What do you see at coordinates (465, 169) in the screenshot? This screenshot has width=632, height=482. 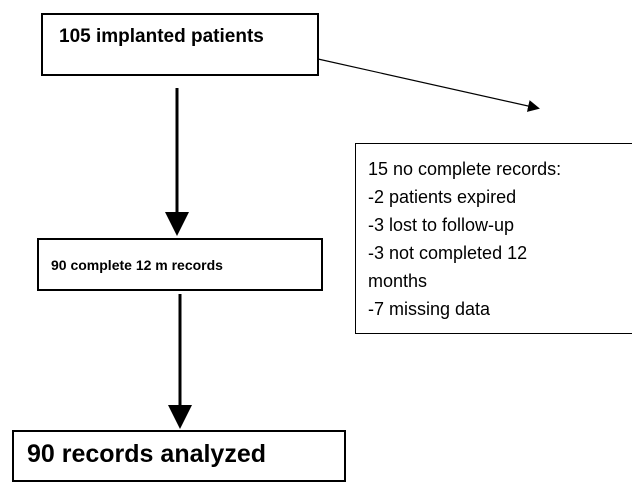 I see `exclusion-line: 15 no complete records:` at bounding box center [465, 169].